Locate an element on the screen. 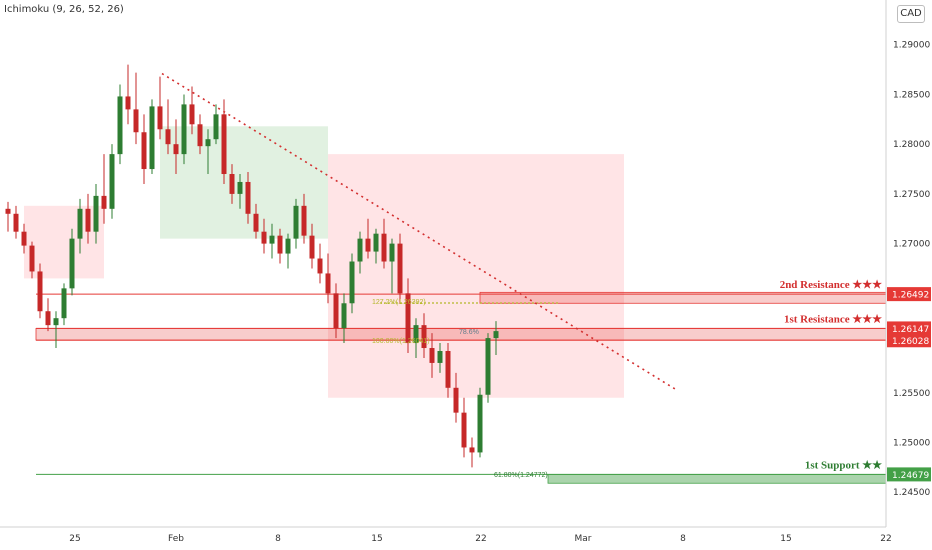  fib-label-618: 61.80%(1.24772) is located at coordinates (521, 475).